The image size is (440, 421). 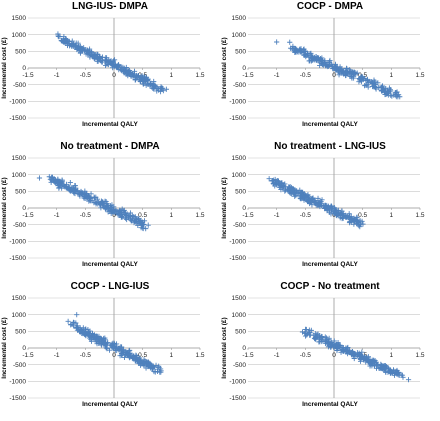 I want to click on x-axis-label: Incremental QALY, so click(x=110, y=404).